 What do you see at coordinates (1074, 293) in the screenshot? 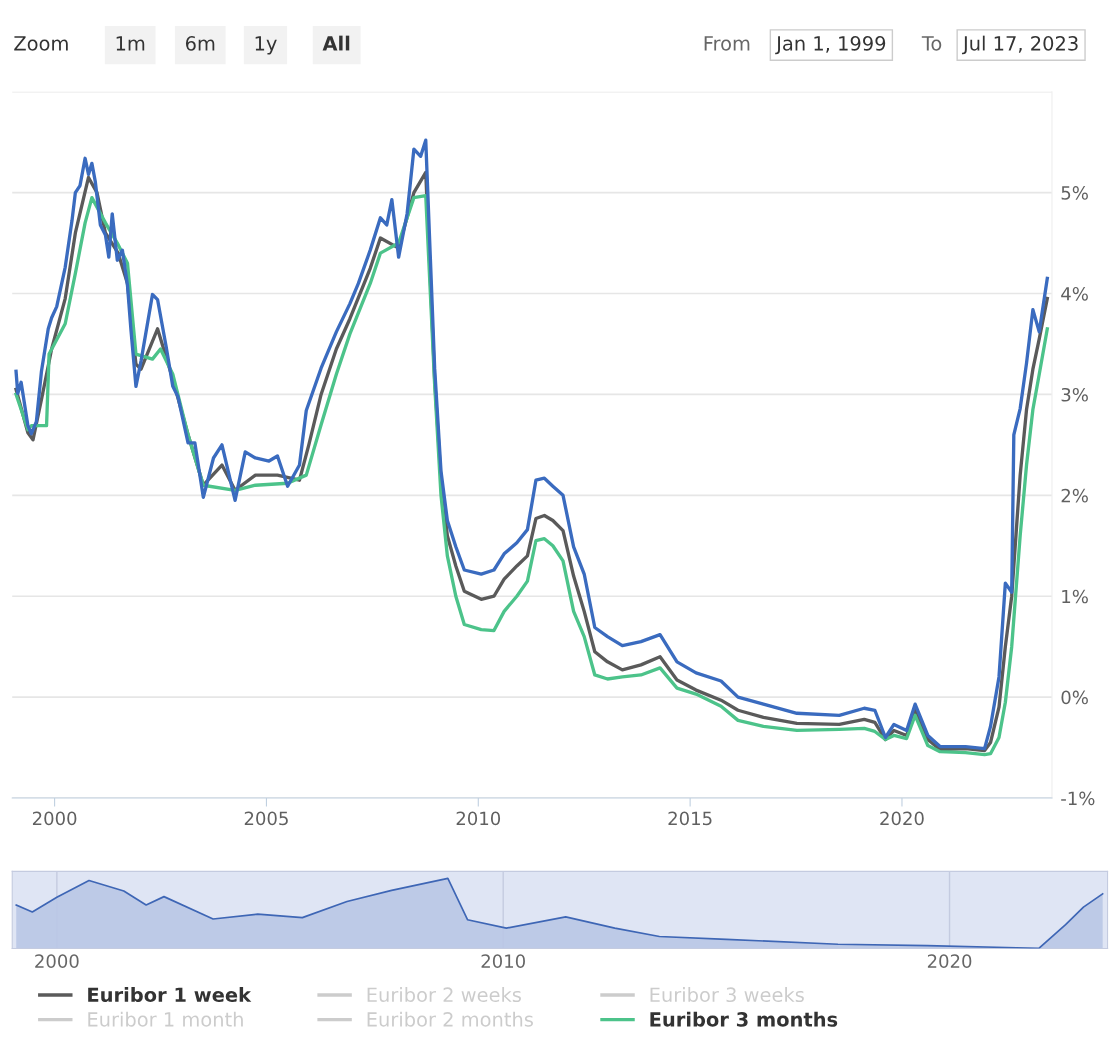
I see `y-tick-label: 4%` at bounding box center [1074, 293].